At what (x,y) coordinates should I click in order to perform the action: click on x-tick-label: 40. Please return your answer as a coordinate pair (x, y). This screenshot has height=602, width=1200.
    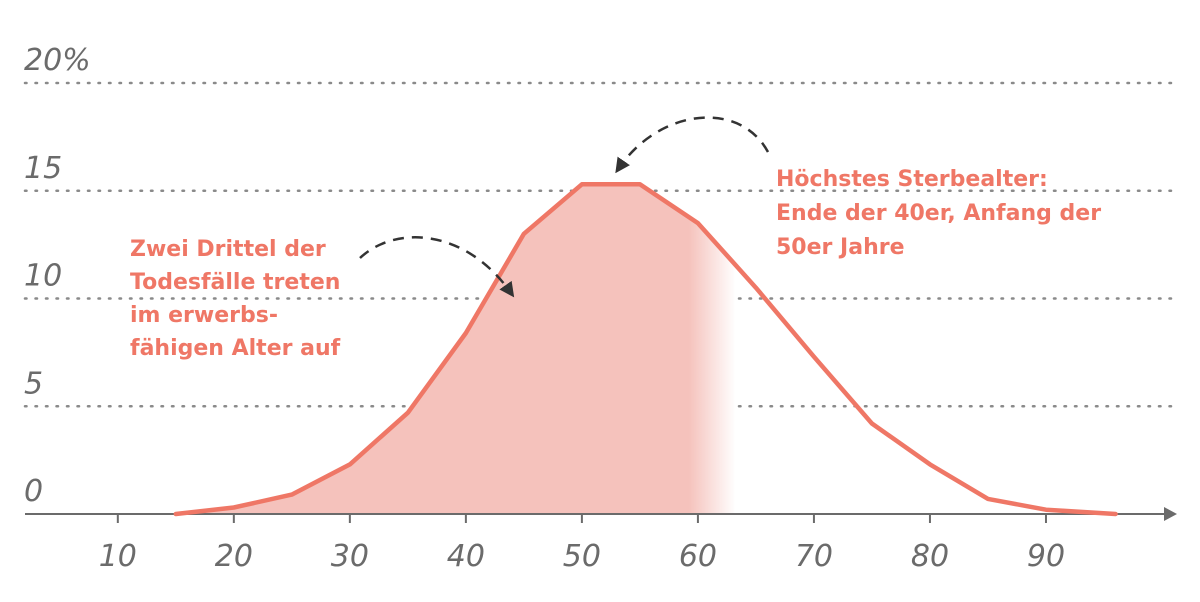
    Looking at the image, I should click on (466, 556).